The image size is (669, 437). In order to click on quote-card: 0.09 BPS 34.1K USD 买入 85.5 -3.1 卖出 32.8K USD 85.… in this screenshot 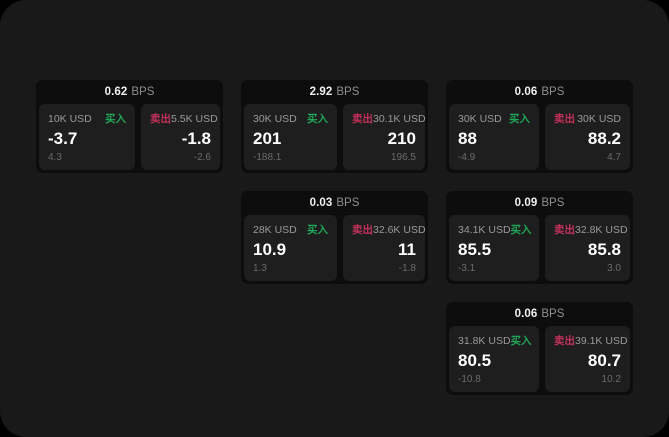, I will do `click(539, 237)`.